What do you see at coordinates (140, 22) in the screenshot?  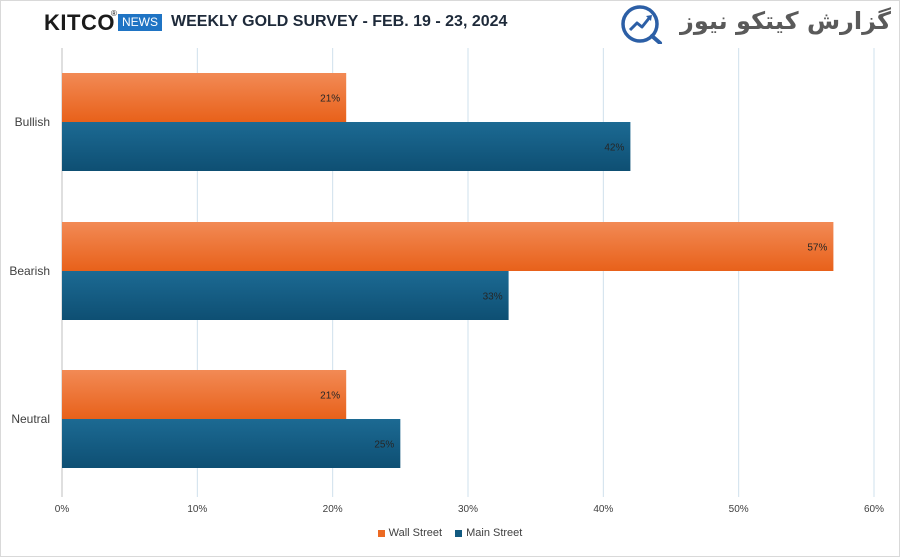 I see `news-badge: NEWS` at bounding box center [140, 22].